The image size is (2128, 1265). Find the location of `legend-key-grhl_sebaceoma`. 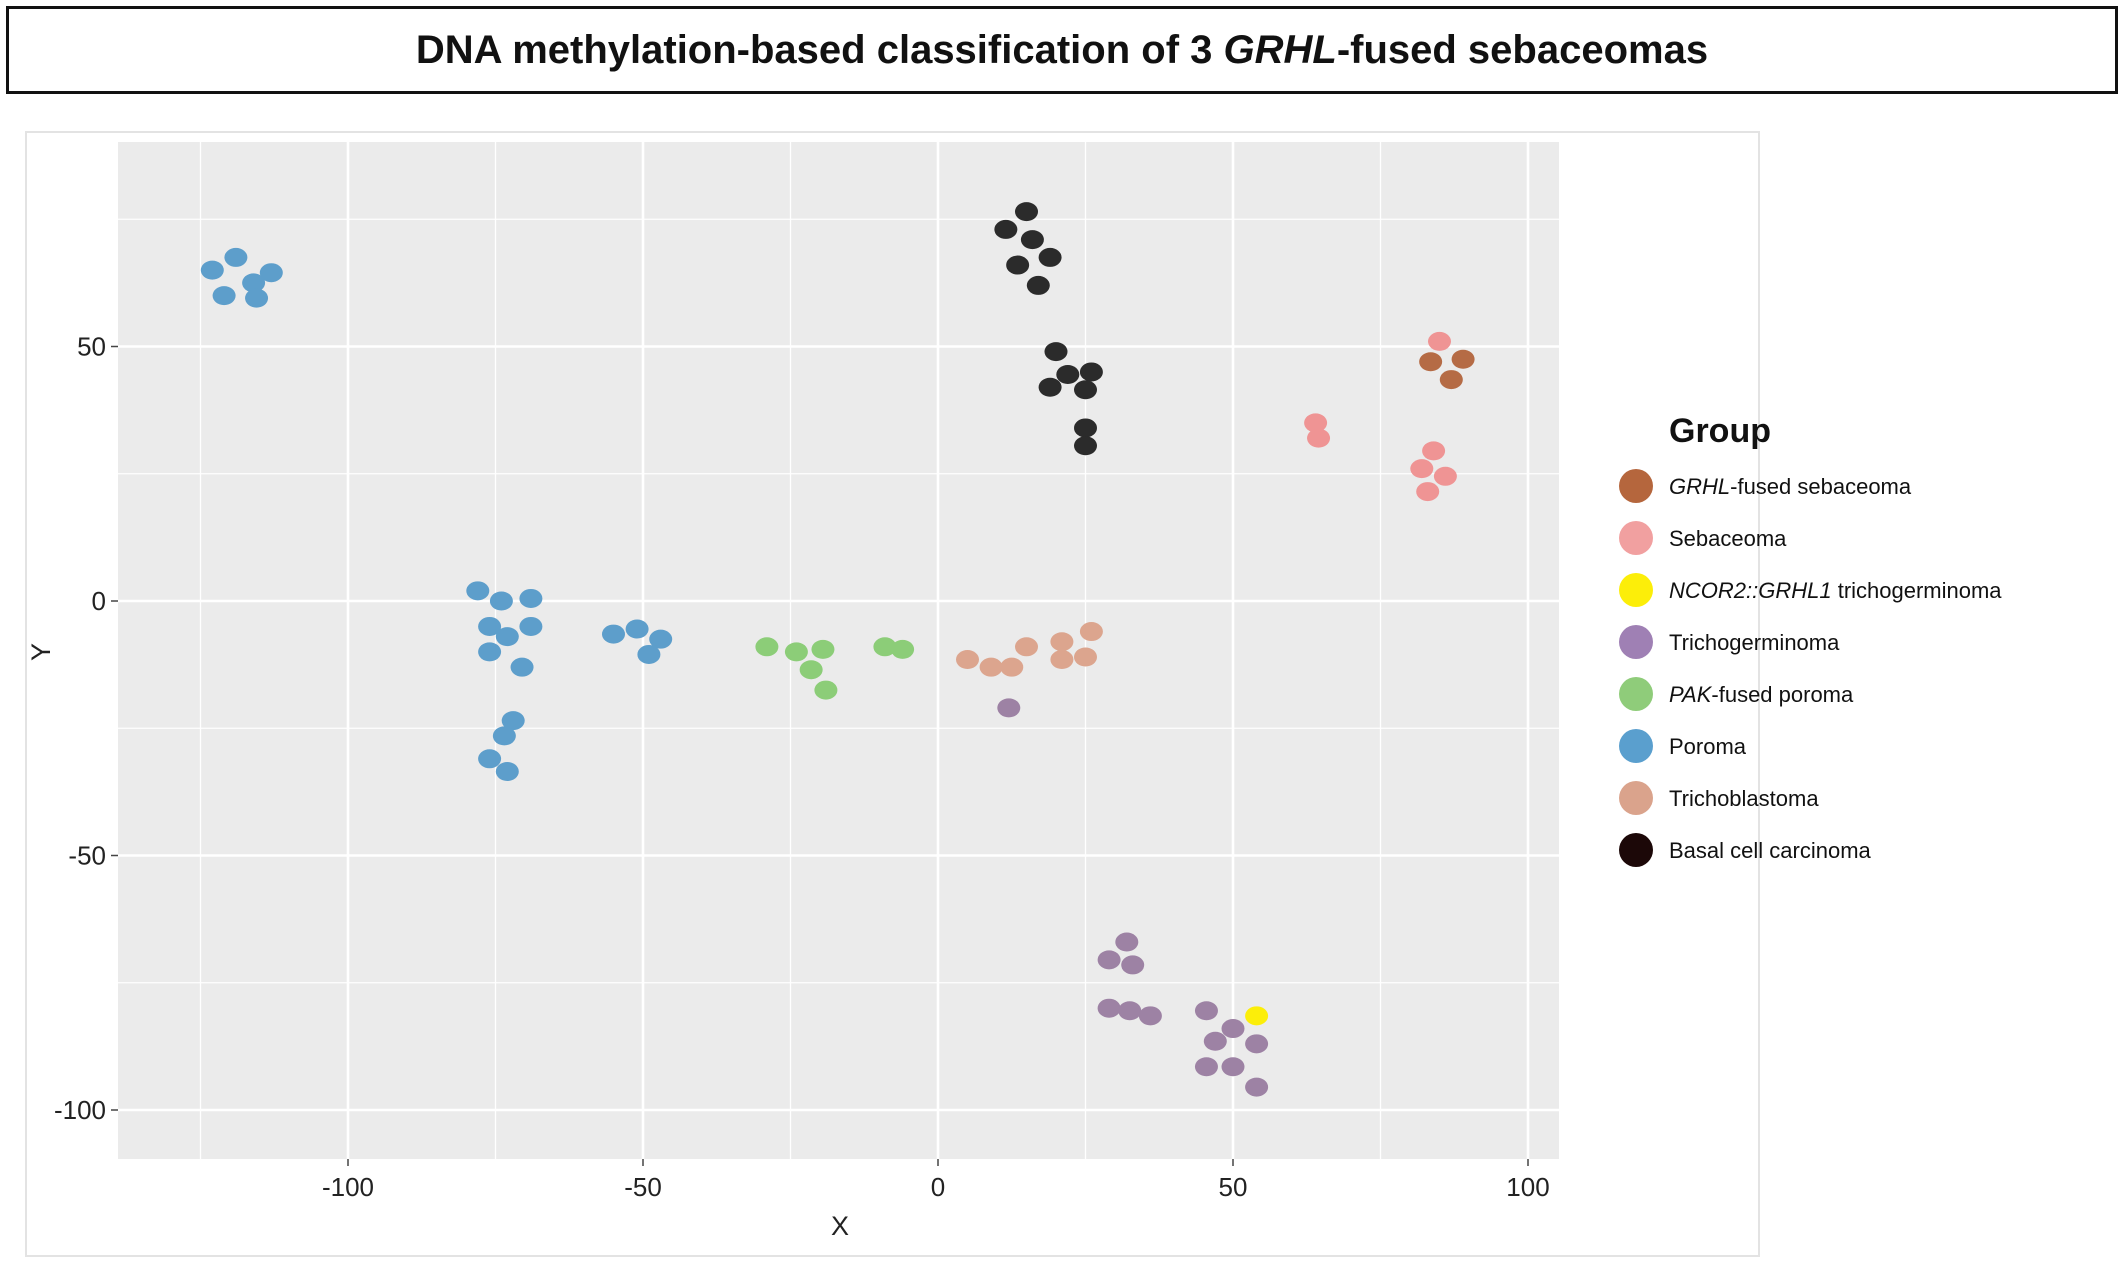

legend-key-grhl_sebaceoma is located at coordinates (1636, 486).